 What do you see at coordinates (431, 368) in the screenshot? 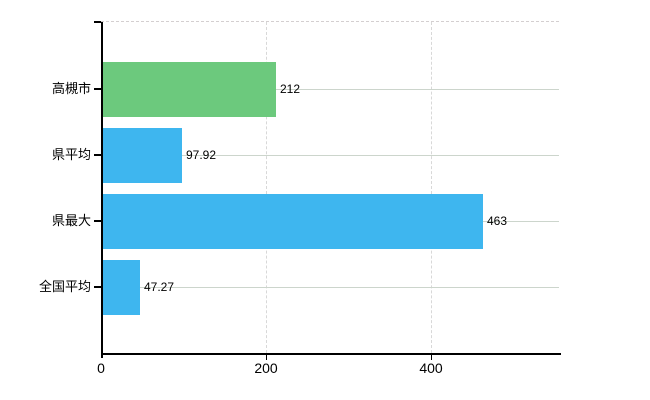
I see `x-tick-label: 400` at bounding box center [431, 368].